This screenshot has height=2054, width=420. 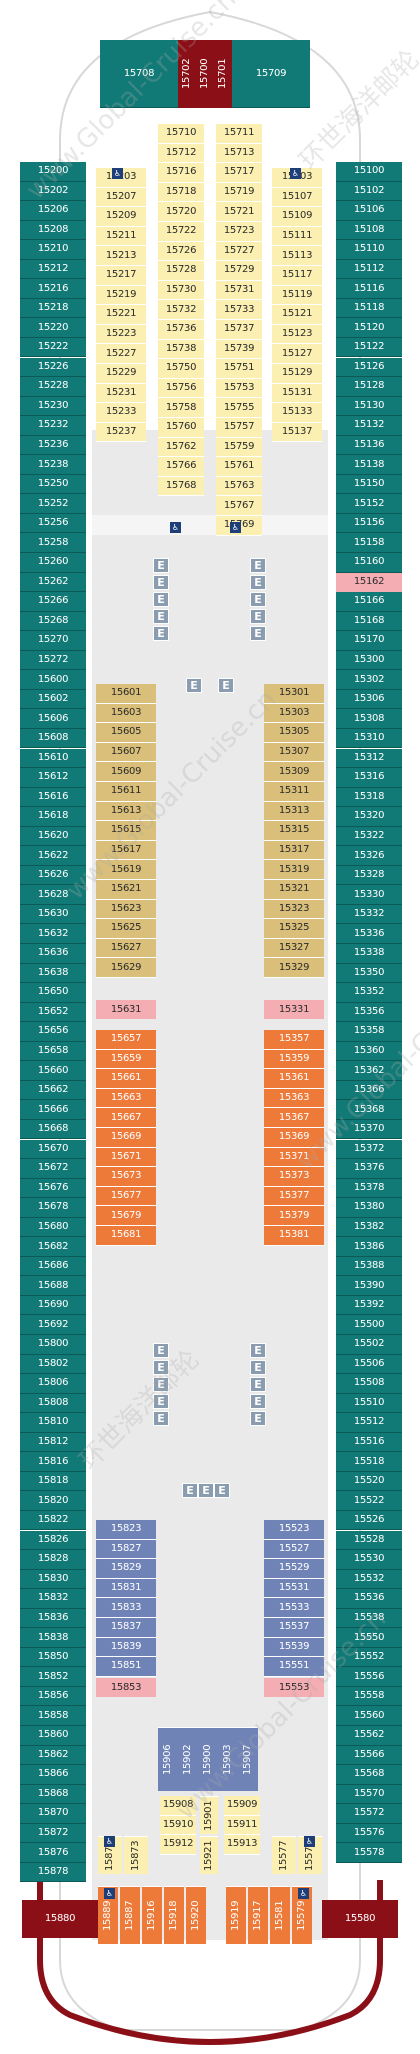 What do you see at coordinates (369, 1305) in the screenshot?
I see `cabin-15392: 15392` at bounding box center [369, 1305].